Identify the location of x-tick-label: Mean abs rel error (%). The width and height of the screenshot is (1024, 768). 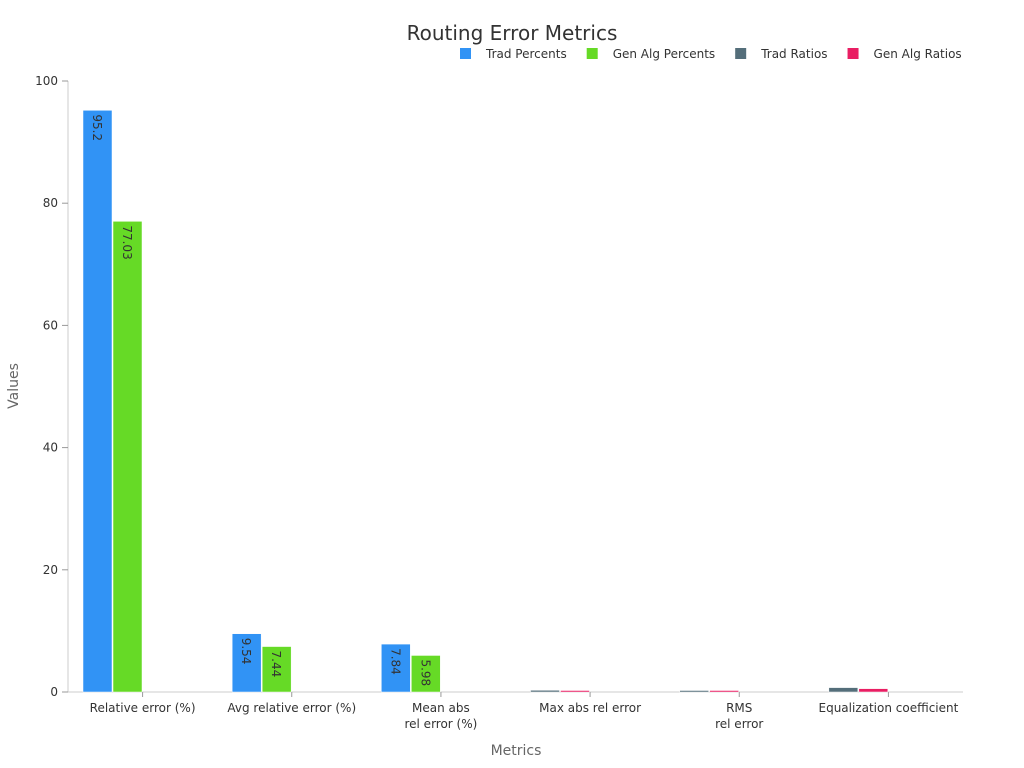
(440, 716).